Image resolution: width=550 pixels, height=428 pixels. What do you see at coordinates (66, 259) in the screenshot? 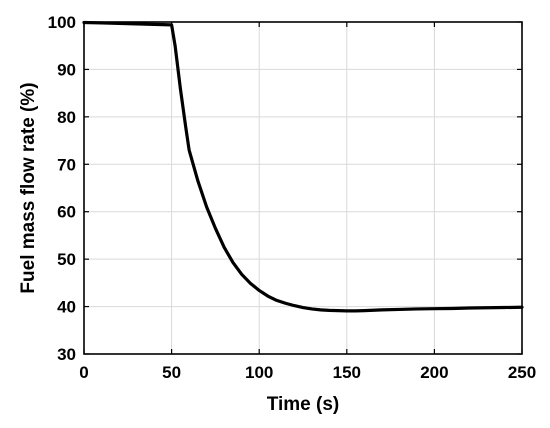
I see `y-tick-label: 50` at bounding box center [66, 259].